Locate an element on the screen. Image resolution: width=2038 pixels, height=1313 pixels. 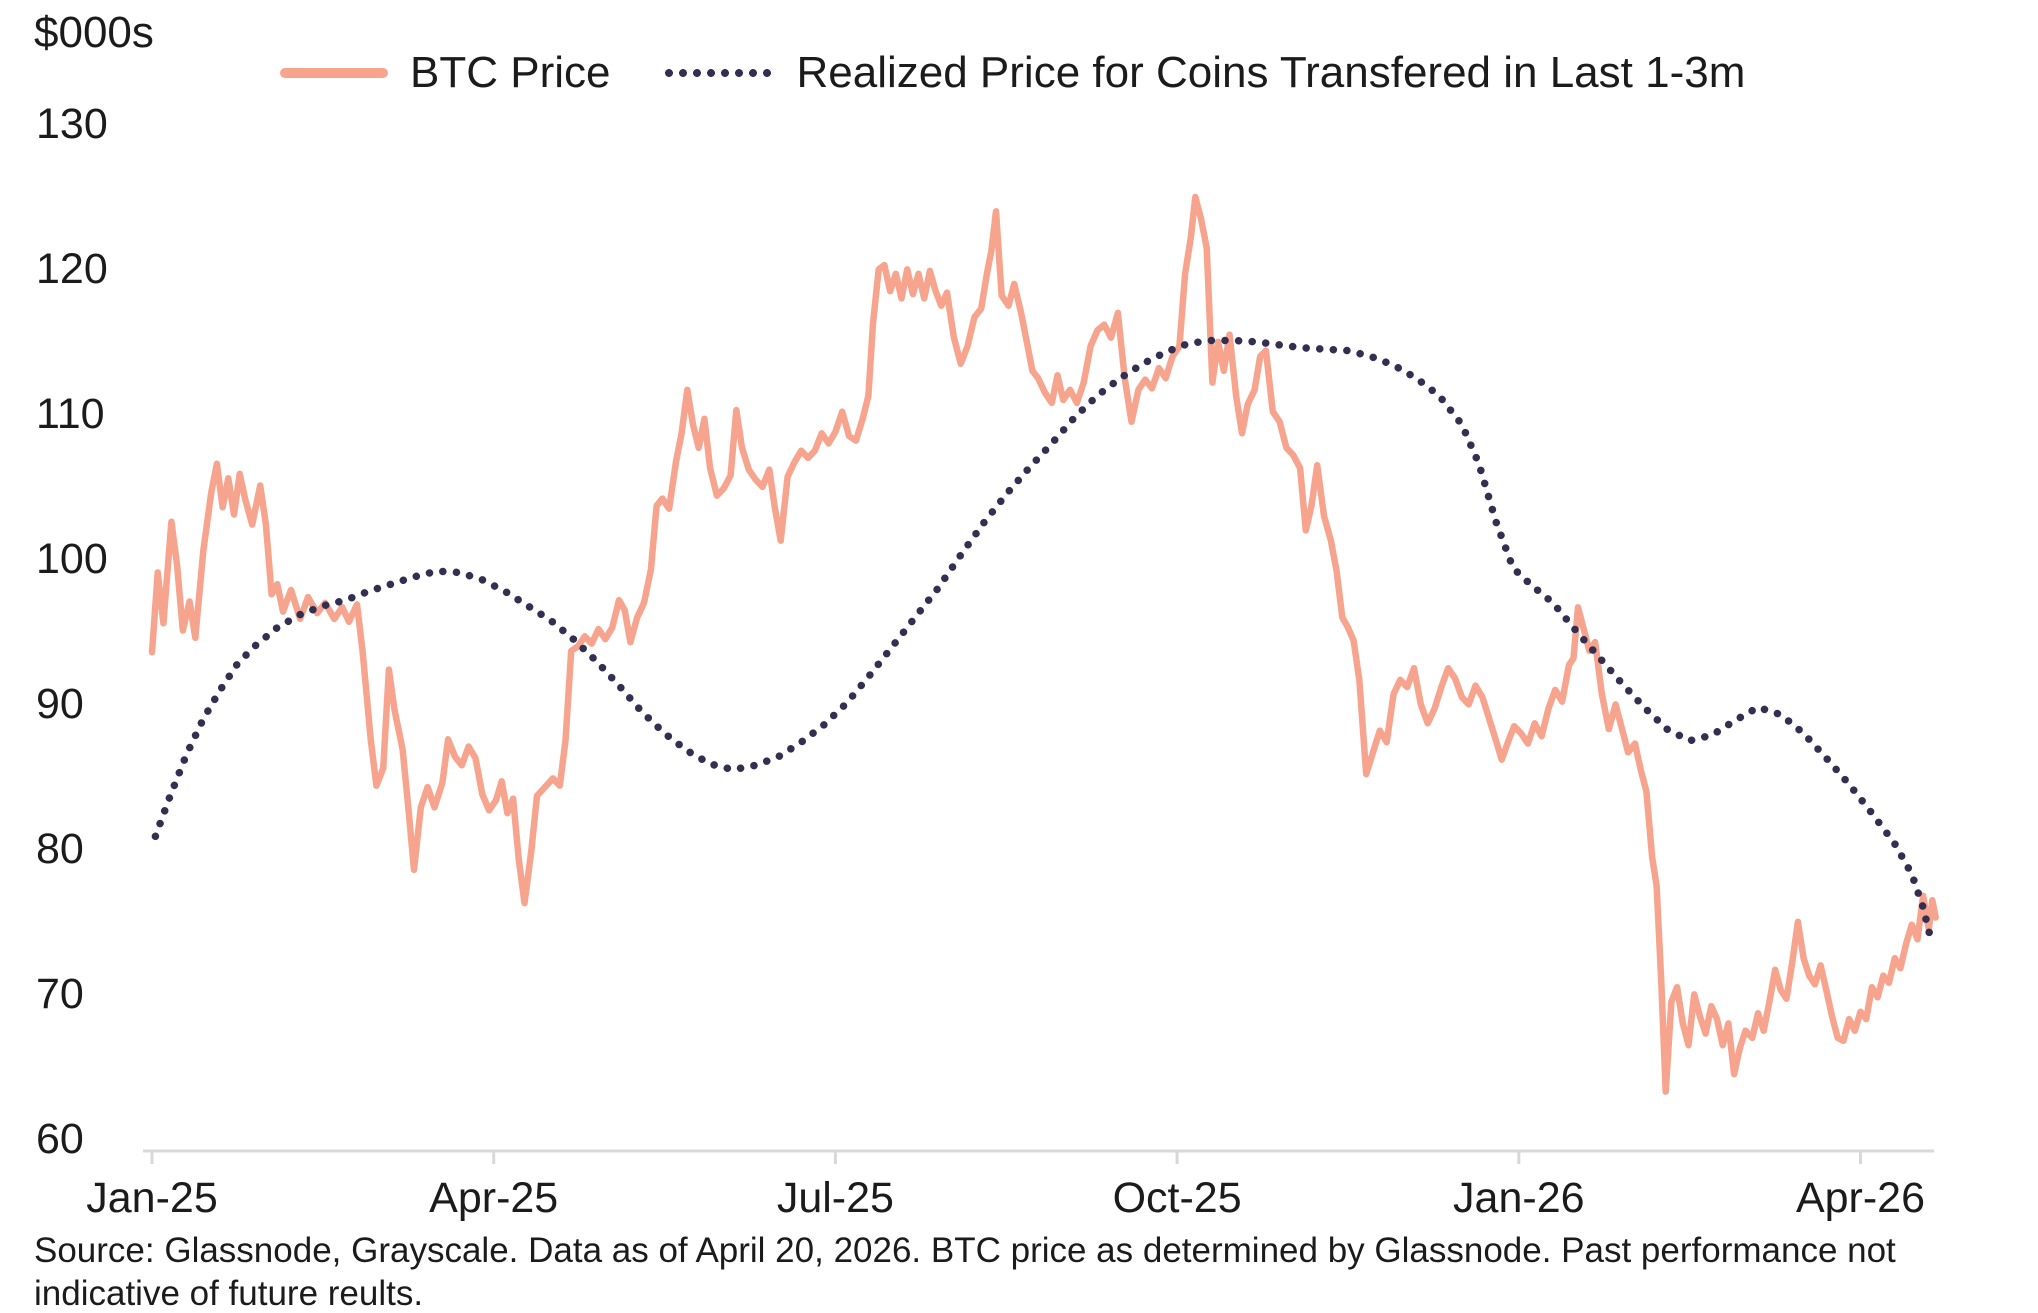
y-axis-tick-label: 80 is located at coordinates (60, 849).